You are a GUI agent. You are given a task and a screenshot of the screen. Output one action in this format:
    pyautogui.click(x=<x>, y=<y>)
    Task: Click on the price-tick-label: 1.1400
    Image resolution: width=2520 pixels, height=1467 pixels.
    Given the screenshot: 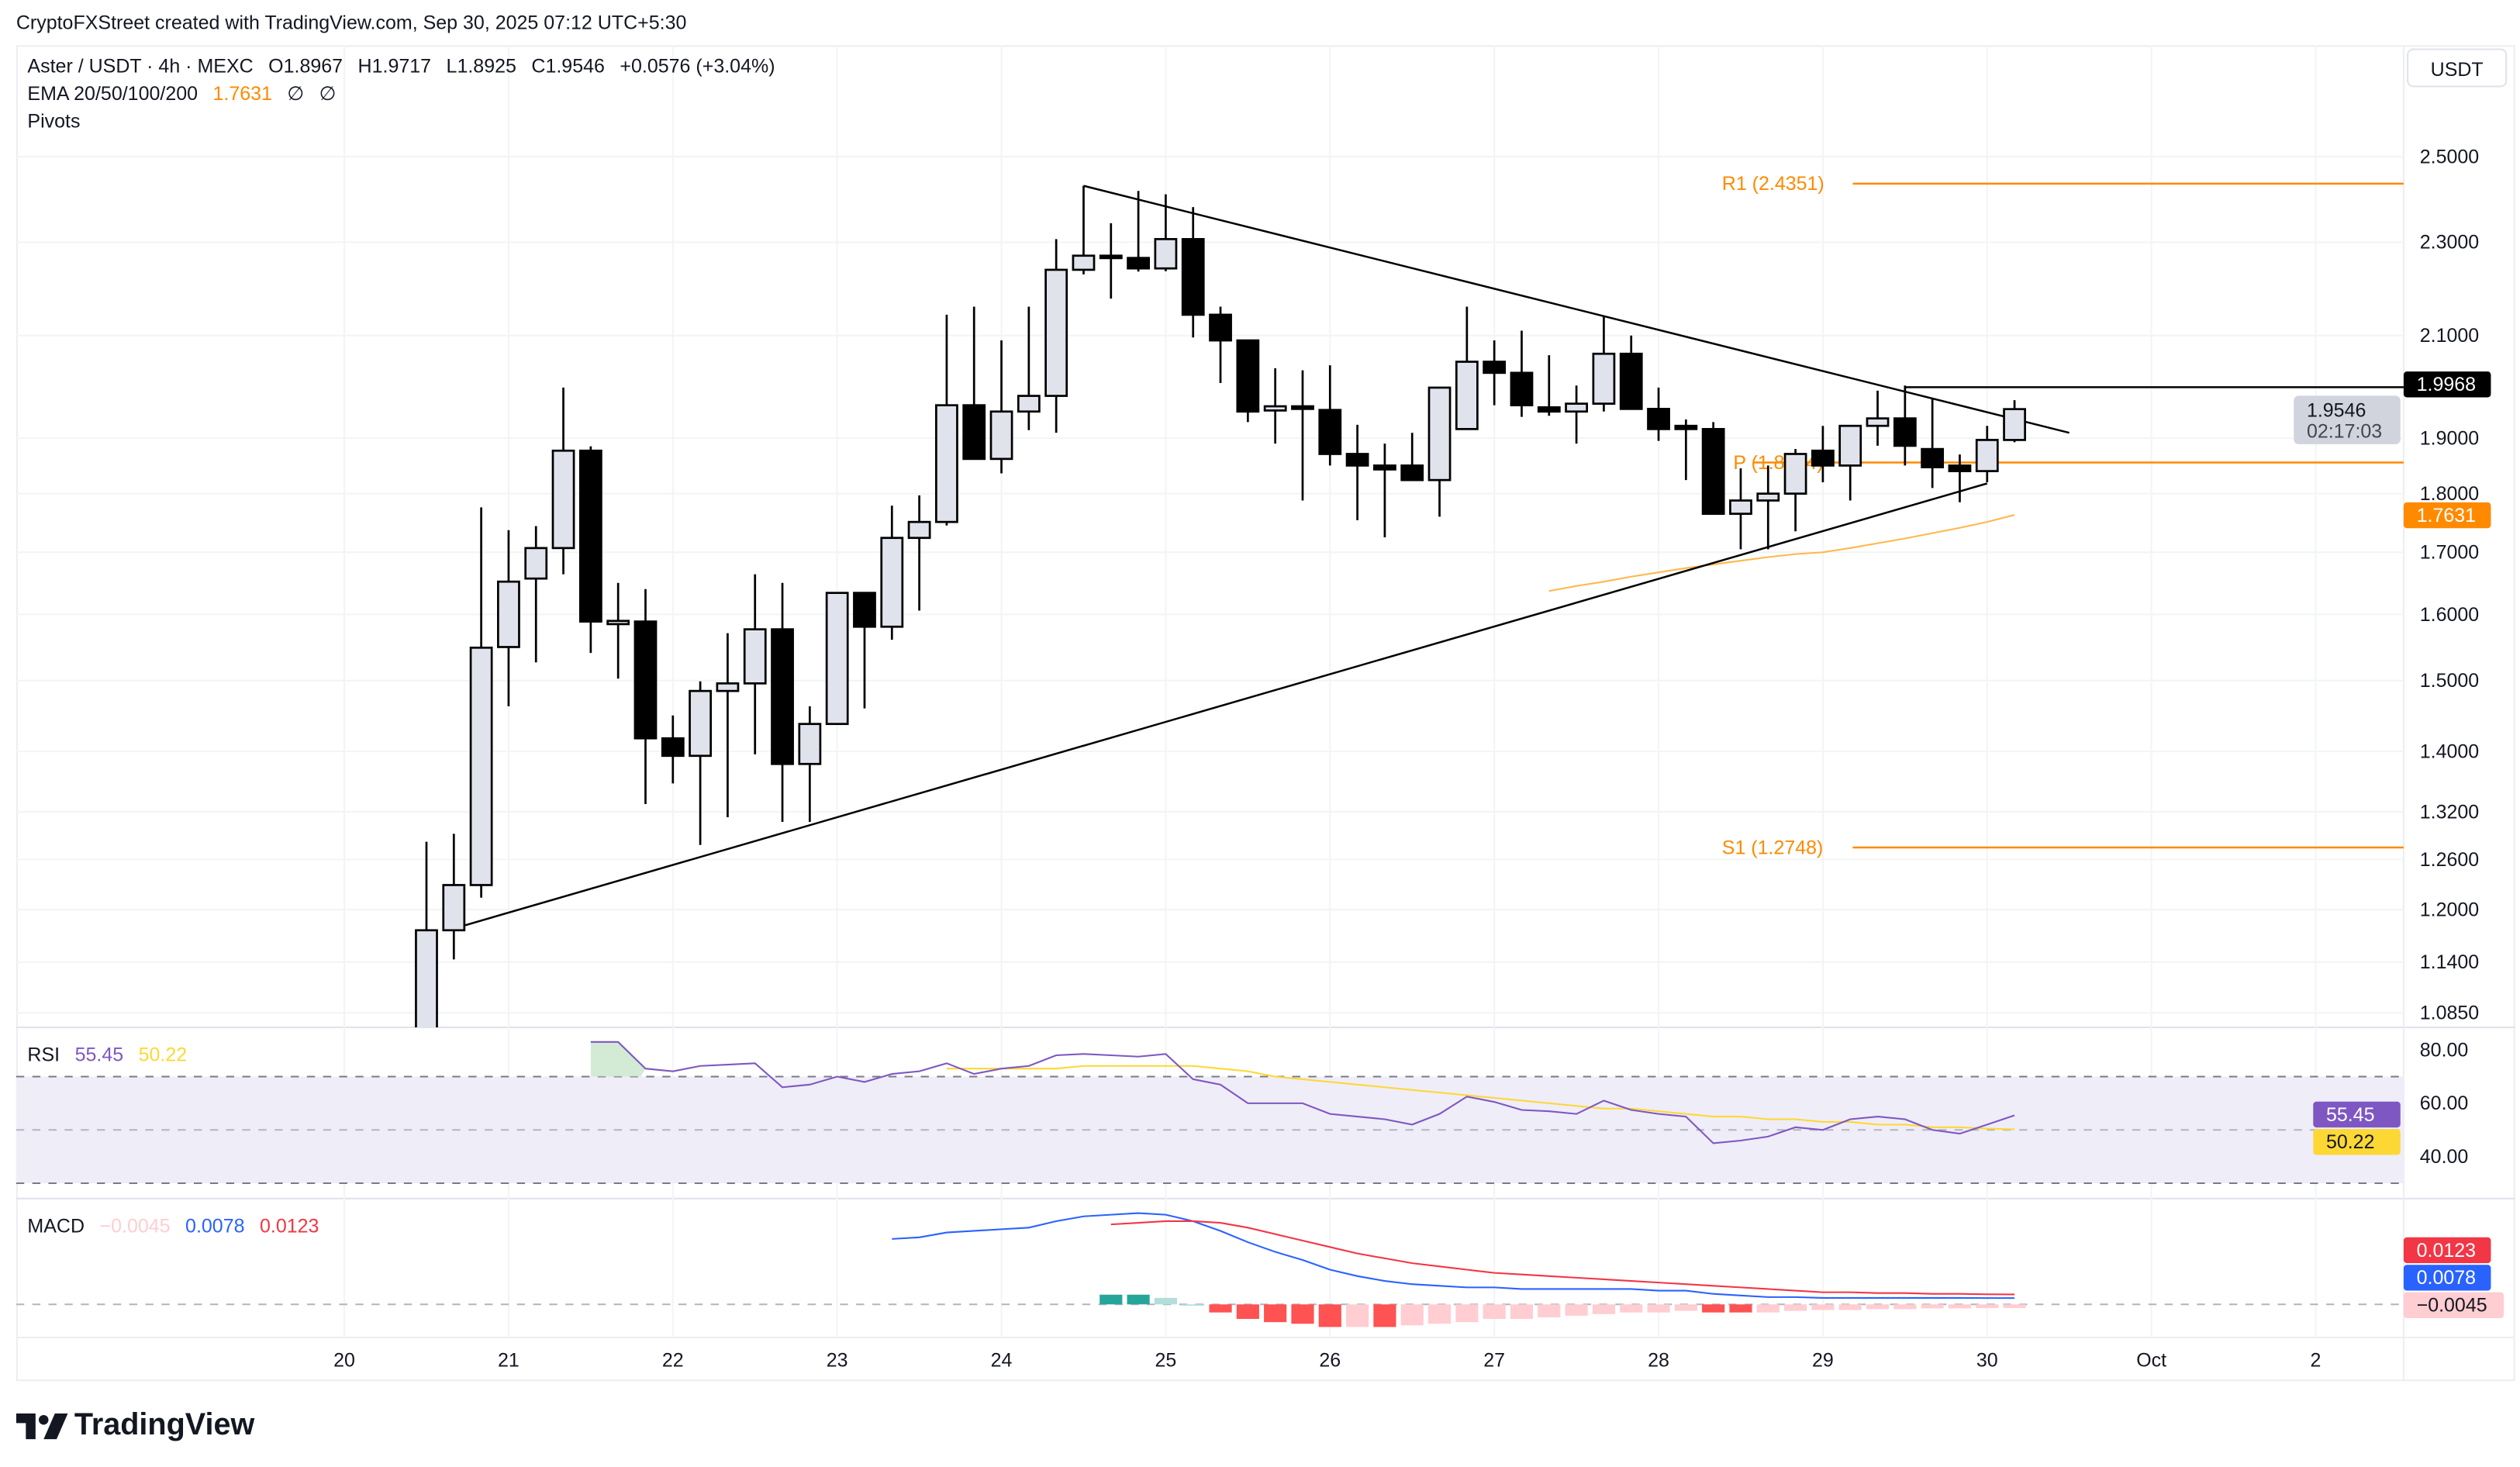 What is the action you would take?
    pyautogui.click(x=2449, y=962)
    